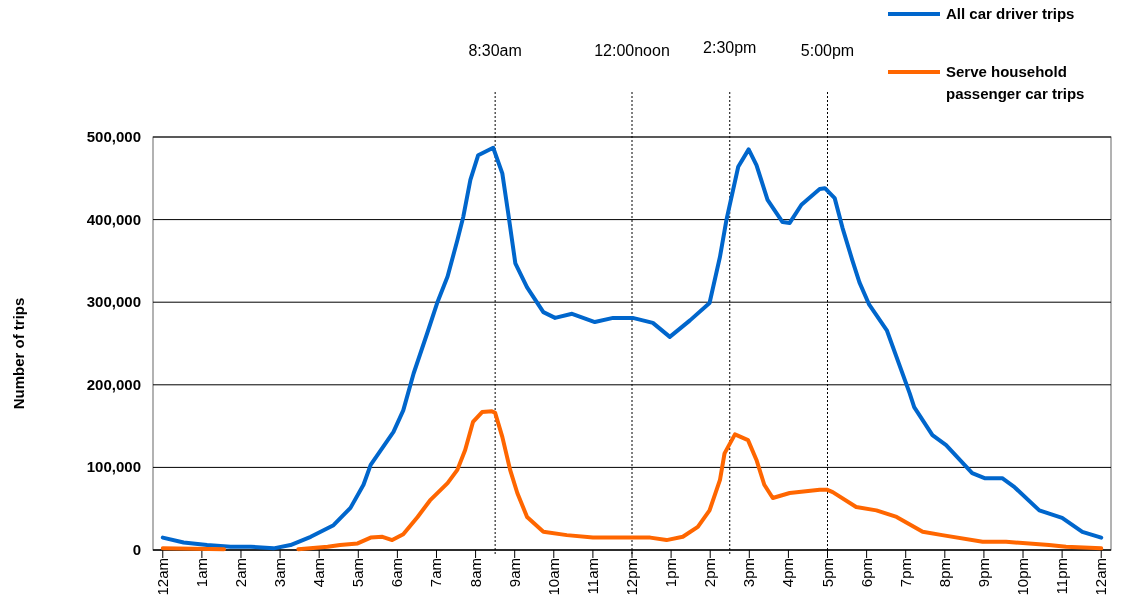  I want to click on ref-line-label: 12:00noon, so click(632, 50).